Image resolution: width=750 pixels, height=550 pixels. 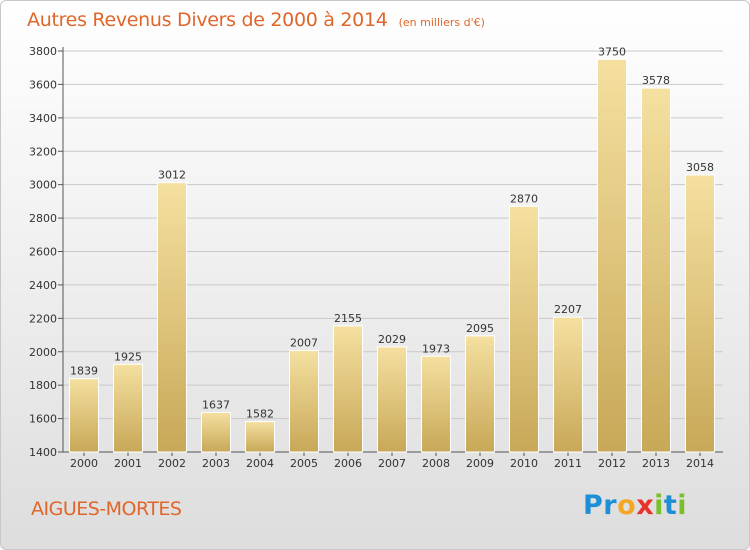 I want to click on x-tick-label: 2000, so click(x=84, y=463).